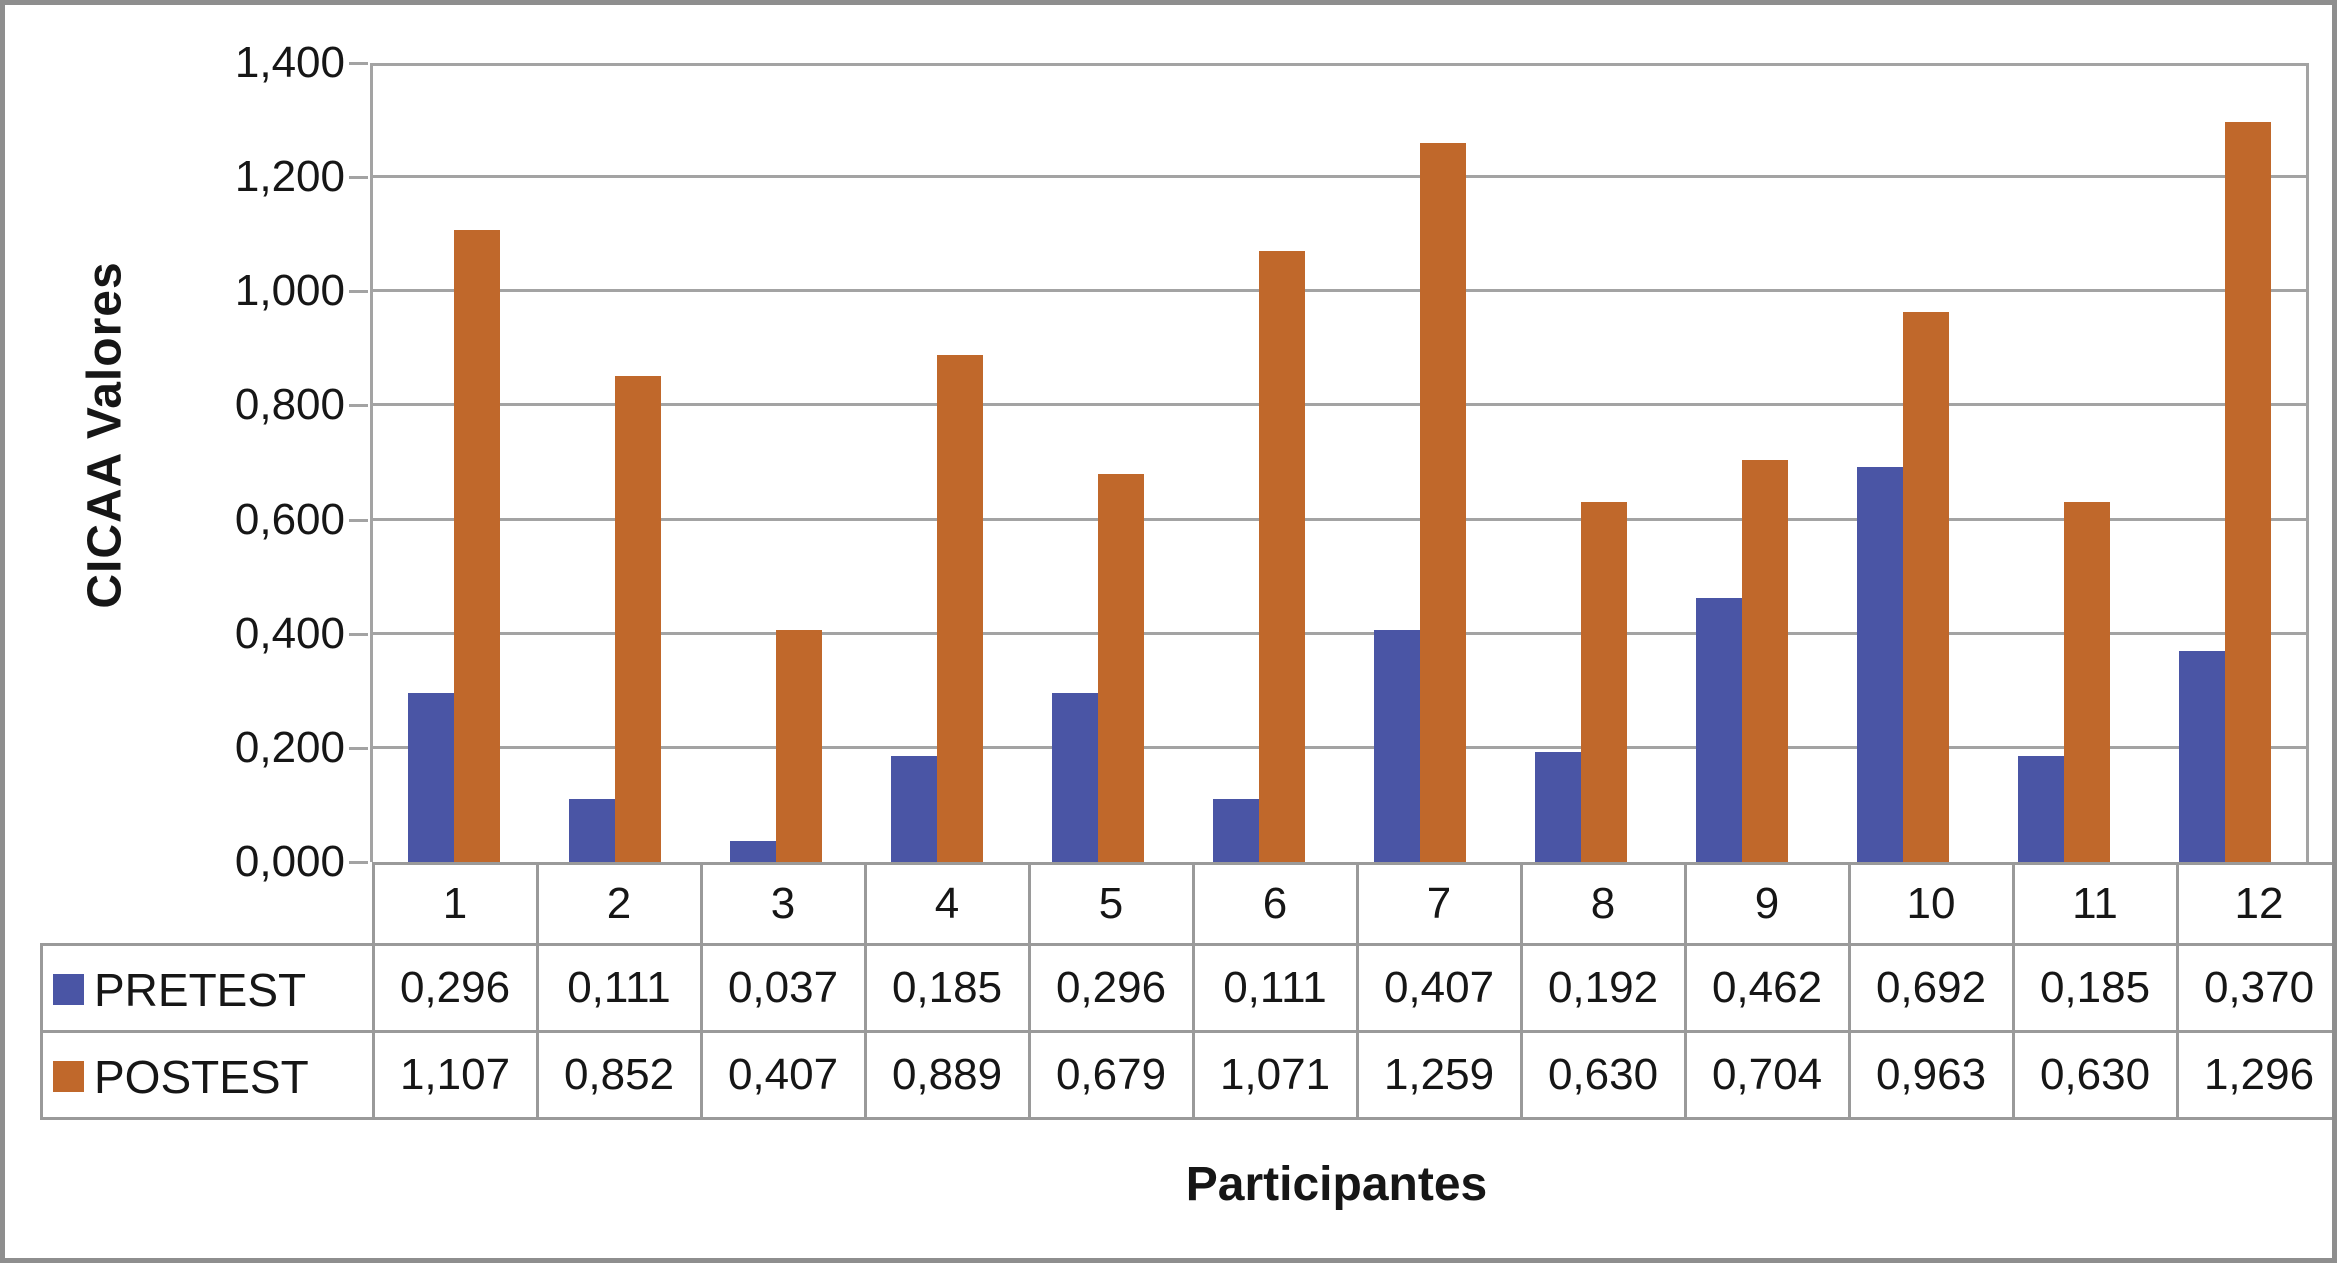 The height and width of the screenshot is (1263, 2337). I want to click on pretest-legend-swatch-icon, so click(68, 990).